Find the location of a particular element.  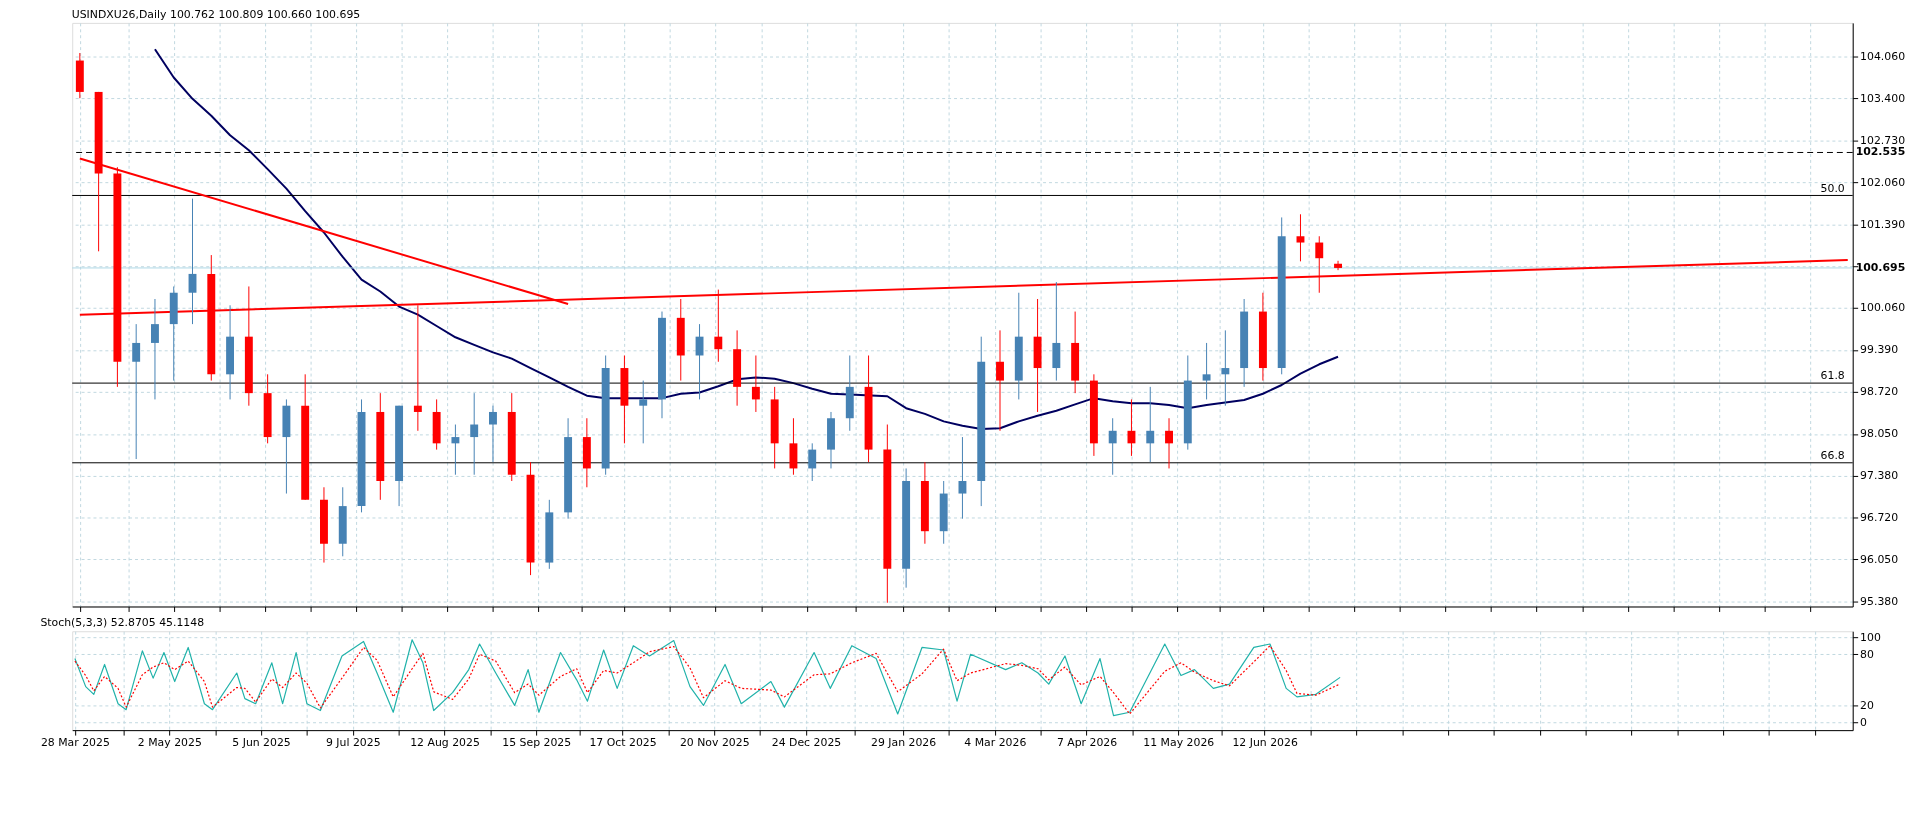

y-tick-label: 80 is located at coordinates (1867, 654).